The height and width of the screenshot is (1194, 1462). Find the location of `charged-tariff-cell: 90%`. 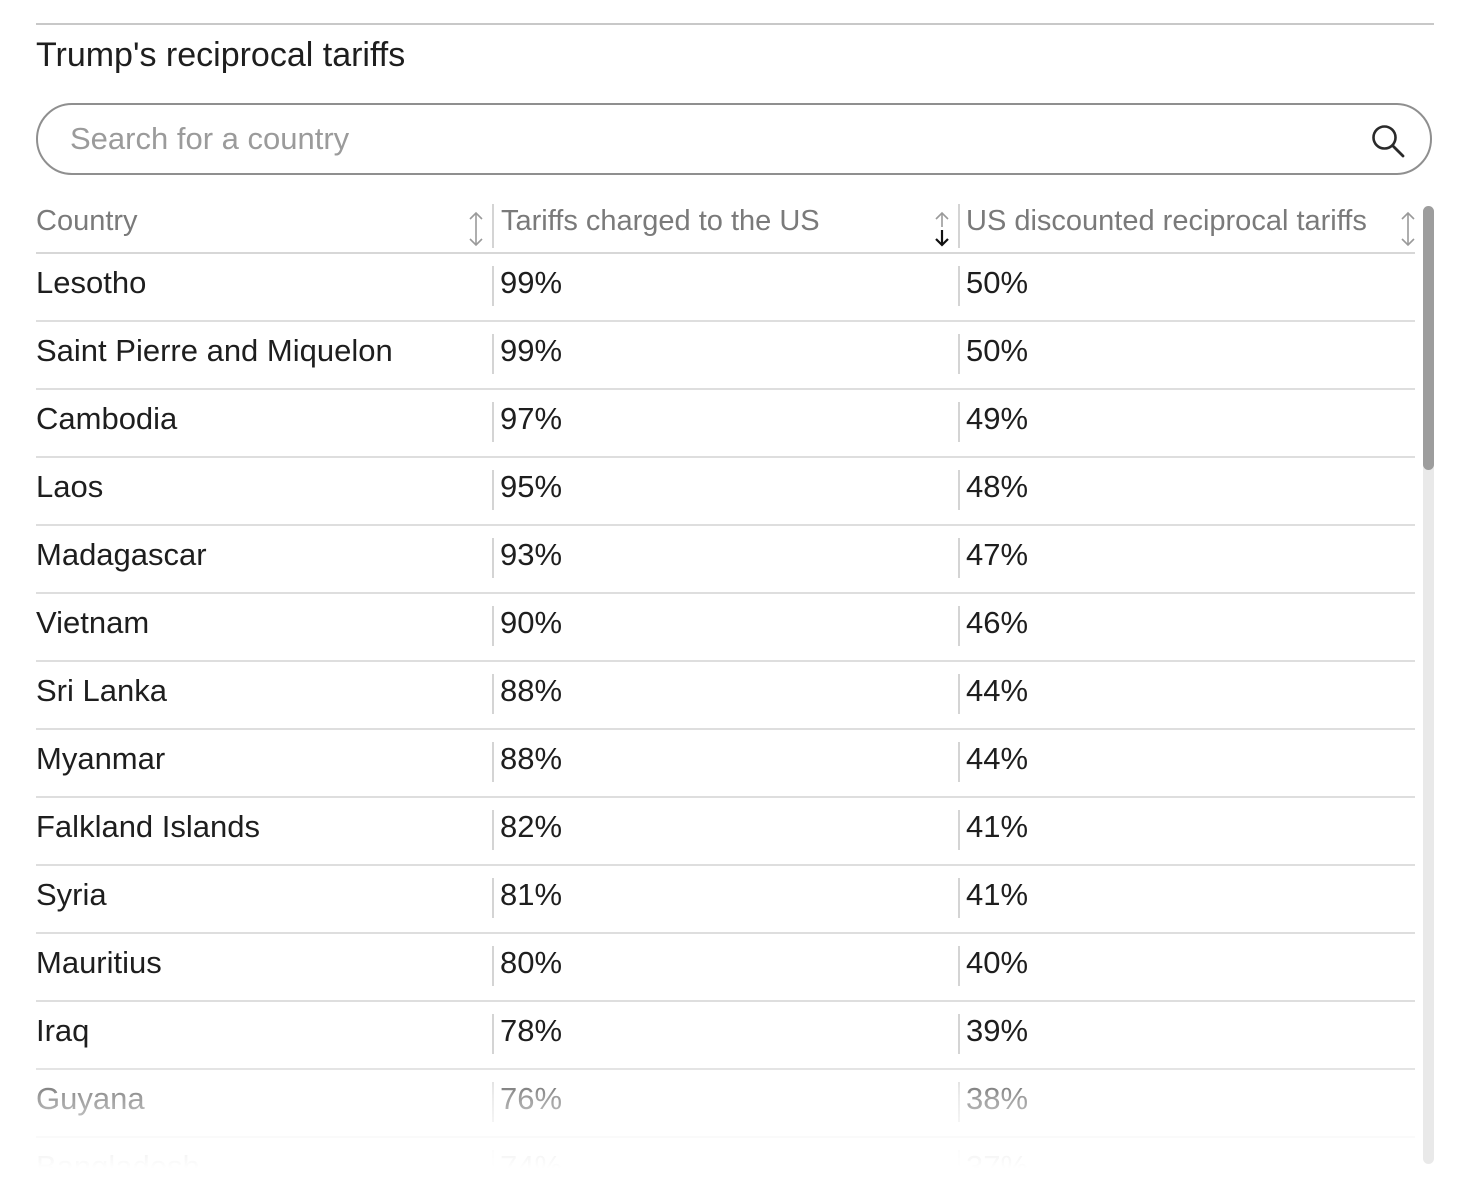

charged-tariff-cell: 90% is located at coordinates (725, 627).